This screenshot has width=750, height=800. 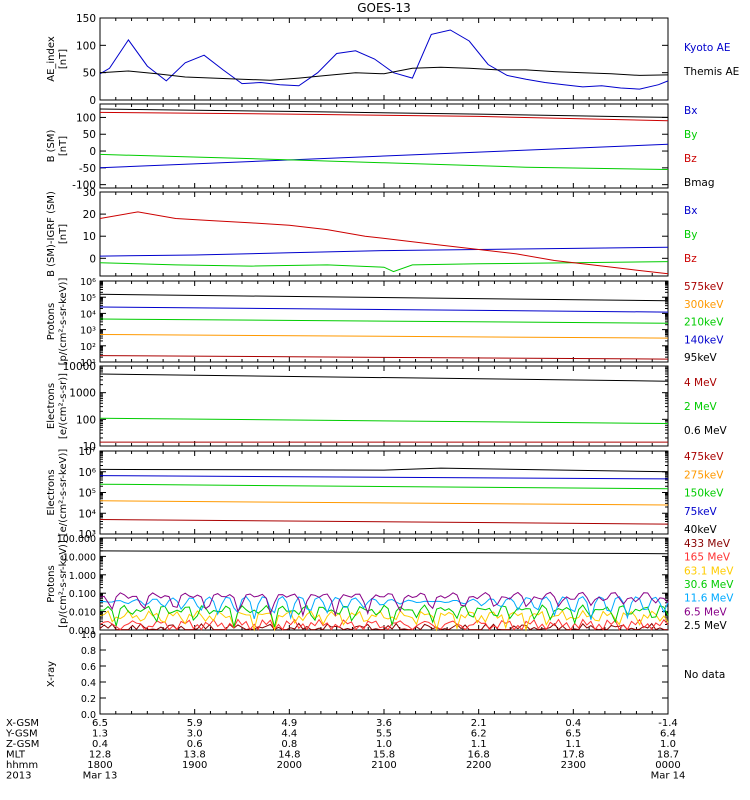 I want to click on legend-4-mev: 4 MeV, so click(x=701, y=383).